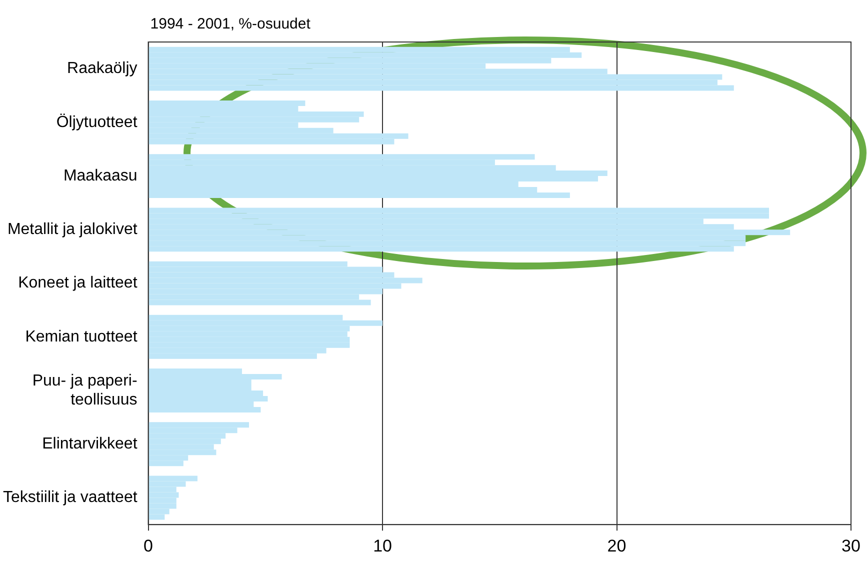 Image resolution: width=867 pixels, height=567 pixels. Describe the element at coordinates (231, 24) in the screenshot. I see `chart-title: 1994 - 2001, %-osuudet` at that location.